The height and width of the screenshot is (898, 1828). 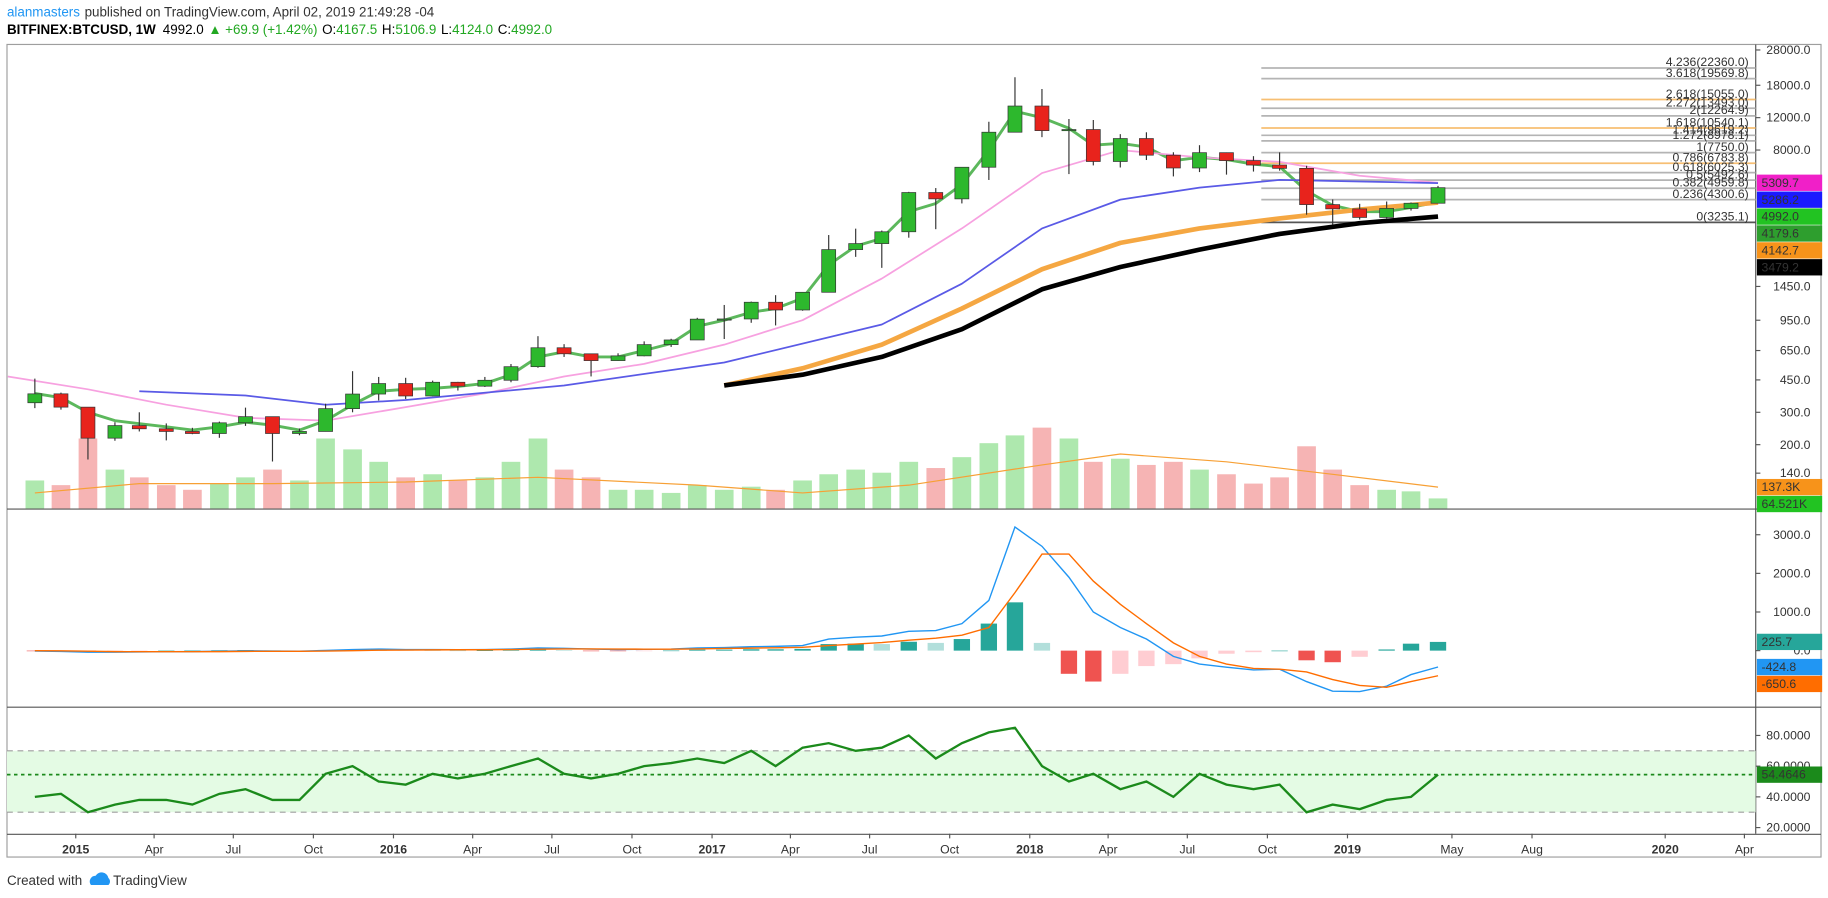 What do you see at coordinates (183, 29) in the screenshot?
I see `last-price: 4992.0` at bounding box center [183, 29].